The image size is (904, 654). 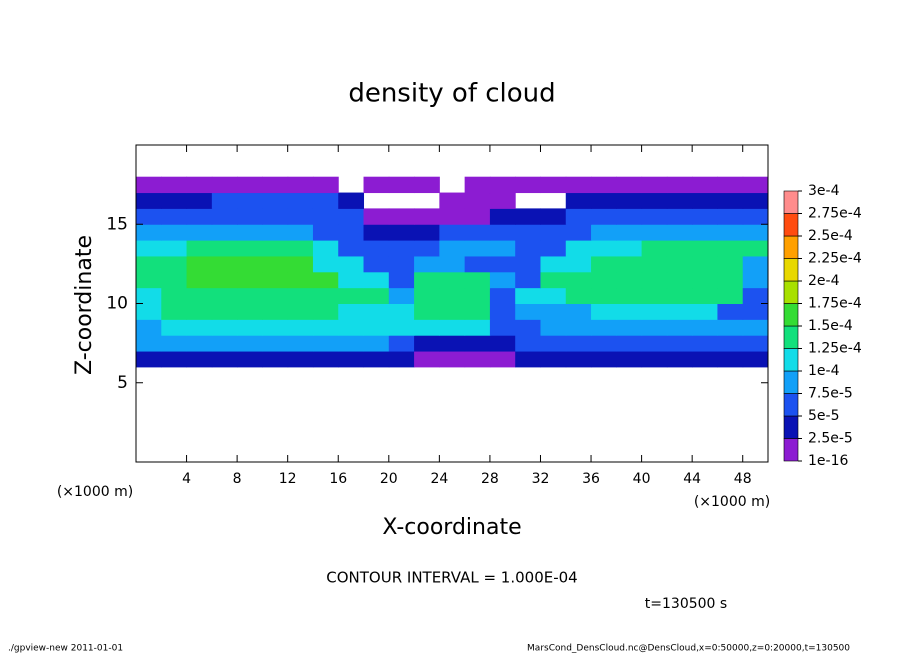 What do you see at coordinates (642, 479) in the screenshot?
I see `x-tick-label: 40` at bounding box center [642, 479].